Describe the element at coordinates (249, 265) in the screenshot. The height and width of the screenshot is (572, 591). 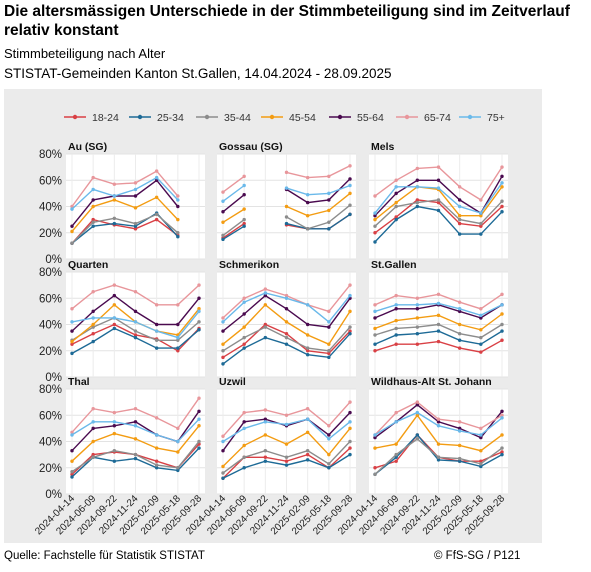
I see `panel-title: Schmerikon` at that location.